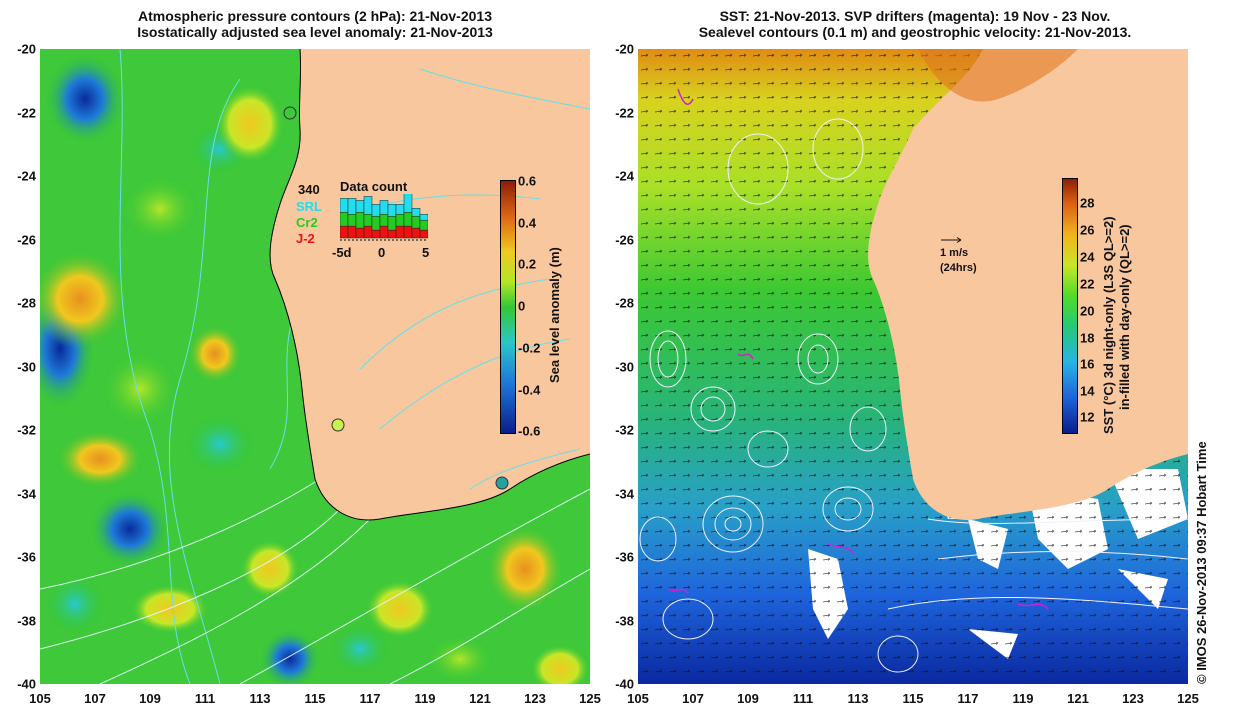 The width and height of the screenshot is (1250, 720). What do you see at coordinates (522, 306) in the screenshot?
I see `left-cb-tick-3: 0` at bounding box center [522, 306].